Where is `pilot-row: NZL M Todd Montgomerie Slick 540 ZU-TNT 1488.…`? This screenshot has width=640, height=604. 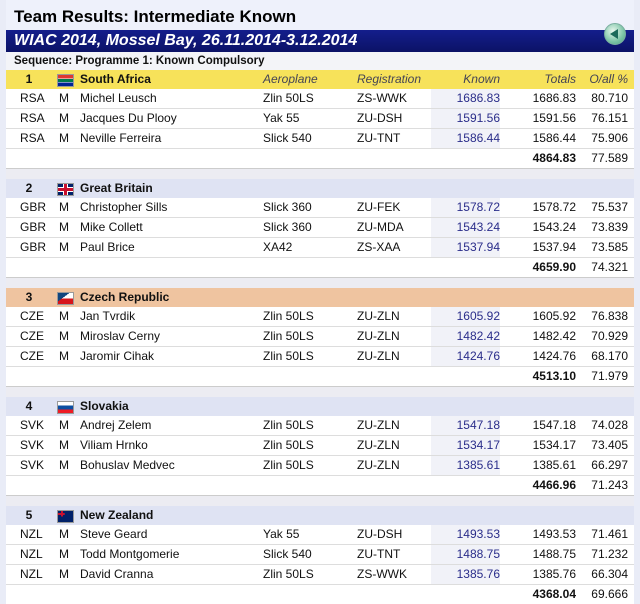 pilot-row: NZL M Todd Montgomerie Slick 540 ZU-TNT 1488.… is located at coordinates (320, 554).